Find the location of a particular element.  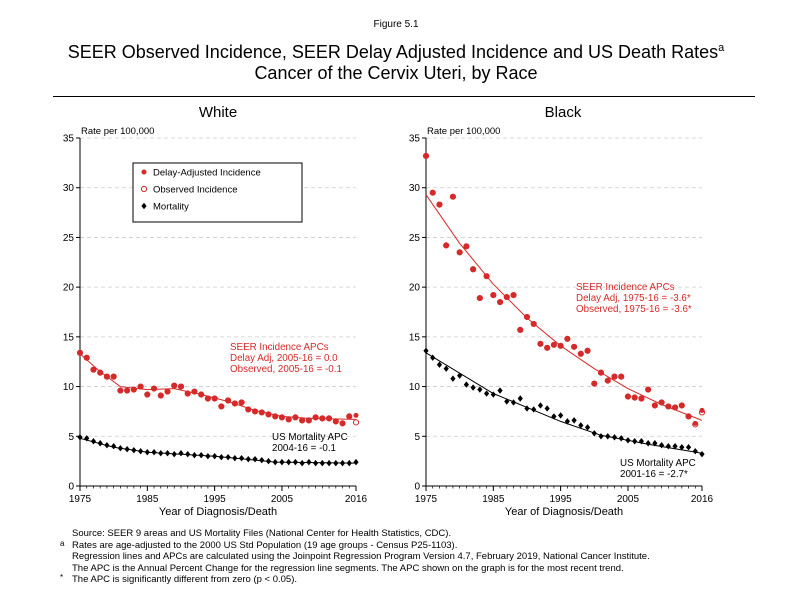

legend-observed-marker is located at coordinates (144, 189).